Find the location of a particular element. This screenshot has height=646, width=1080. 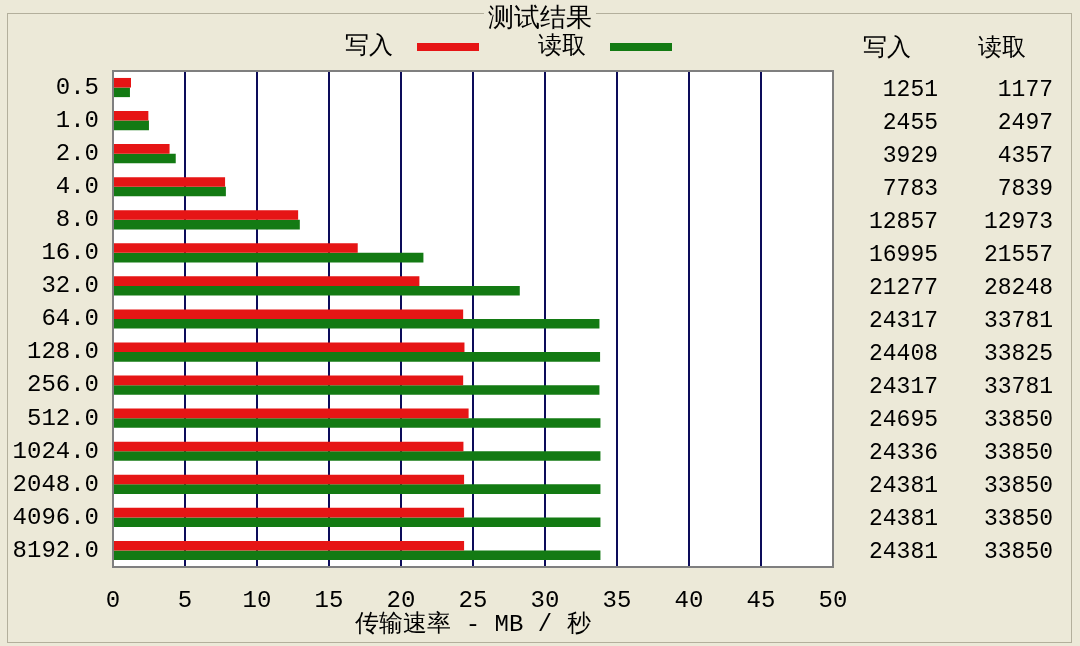

text: 2497 is located at coordinates (1025, 122).